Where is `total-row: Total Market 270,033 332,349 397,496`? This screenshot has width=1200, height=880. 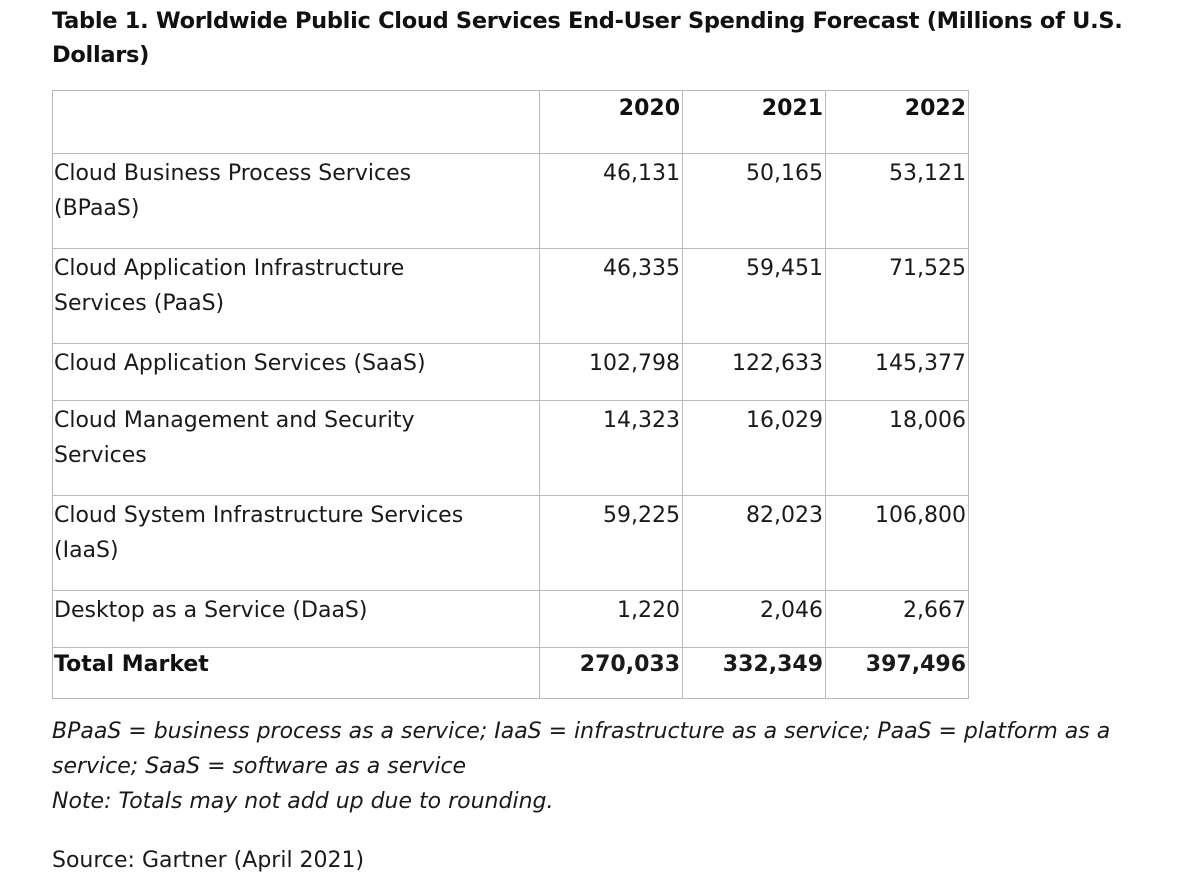
total-row: Total Market 270,033 332,349 397,496 is located at coordinates (510, 673).